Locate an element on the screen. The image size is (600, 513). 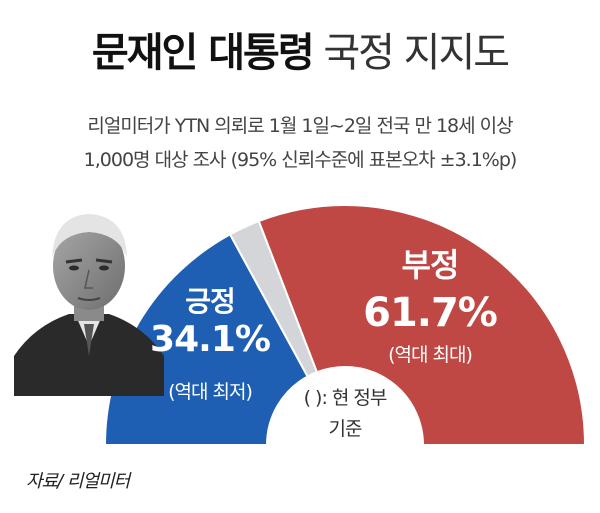
footnote-line-1: ( ): 현 정부 is located at coordinates (345, 398).